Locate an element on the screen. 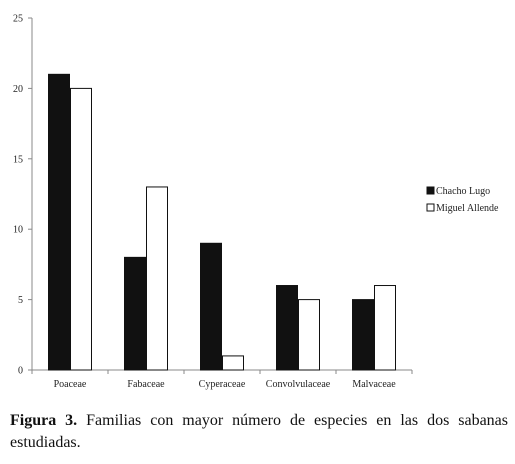  y-tick-label: 25 is located at coordinates (18, 19).